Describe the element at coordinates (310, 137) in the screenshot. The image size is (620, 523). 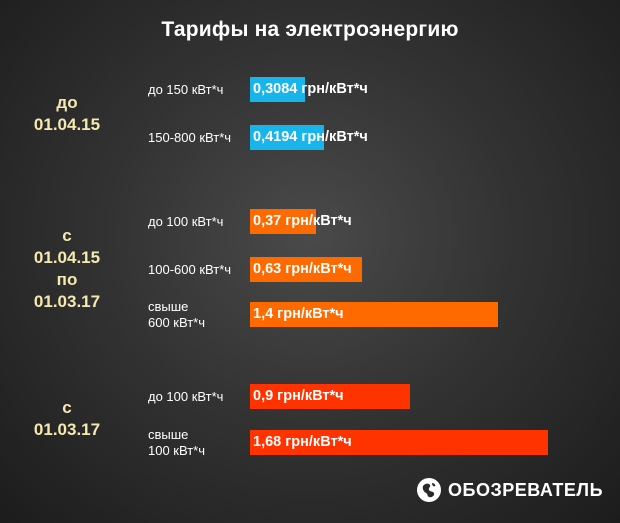
I see `bar-value-label: 0,4194 грн/кВт*ч` at that location.